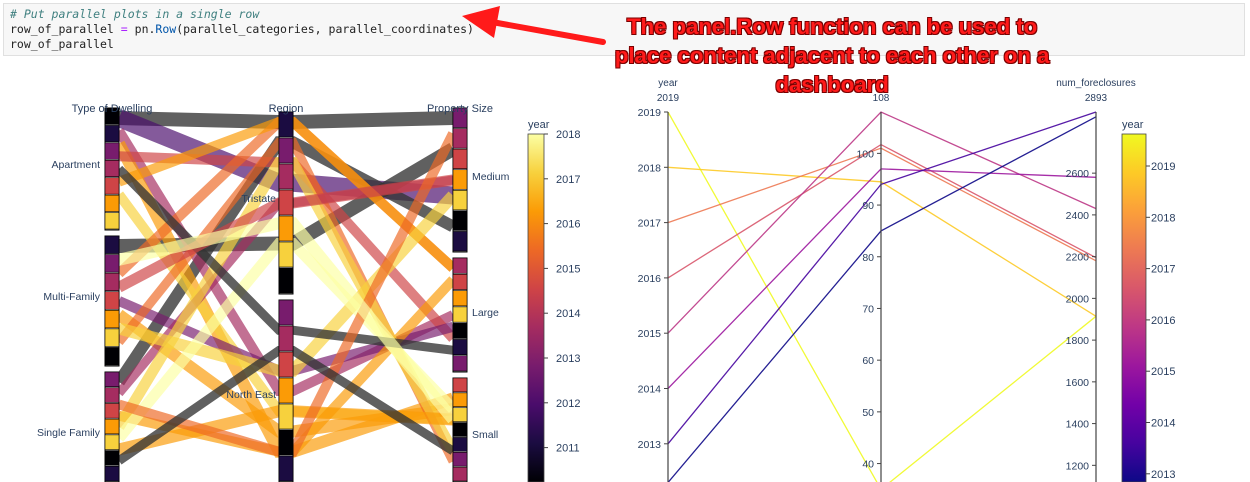 This screenshot has height=482, width=1250. I want to click on axis-tick-label: 1800, so click(1078, 341).